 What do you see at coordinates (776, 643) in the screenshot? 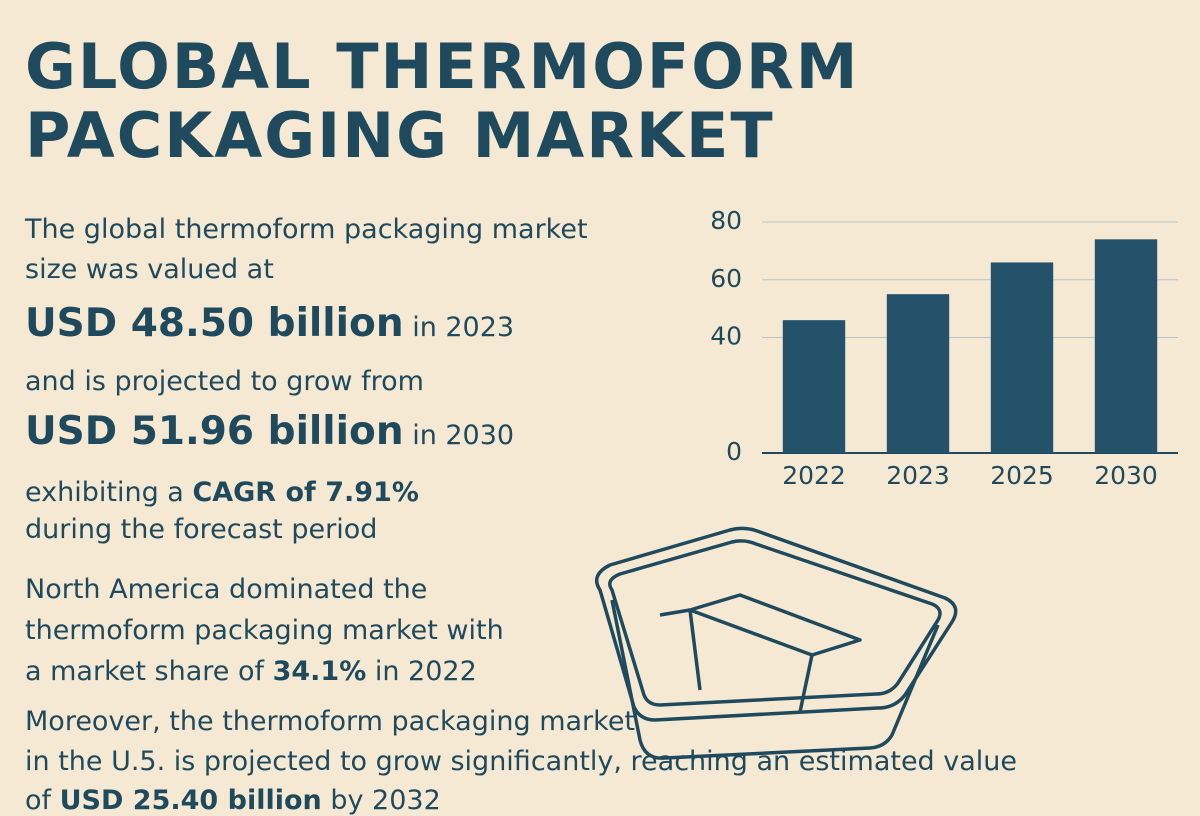
I see `tray-illustration` at bounding box center [776, 643].